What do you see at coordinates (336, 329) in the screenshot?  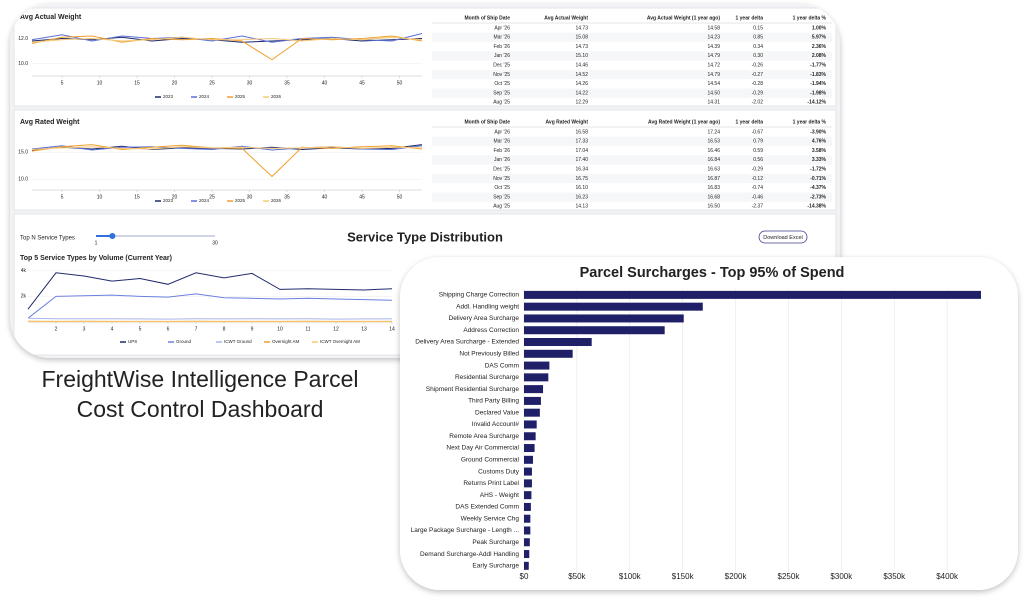 I see `x-tick-label: 12` at bounding box center [336, 329].